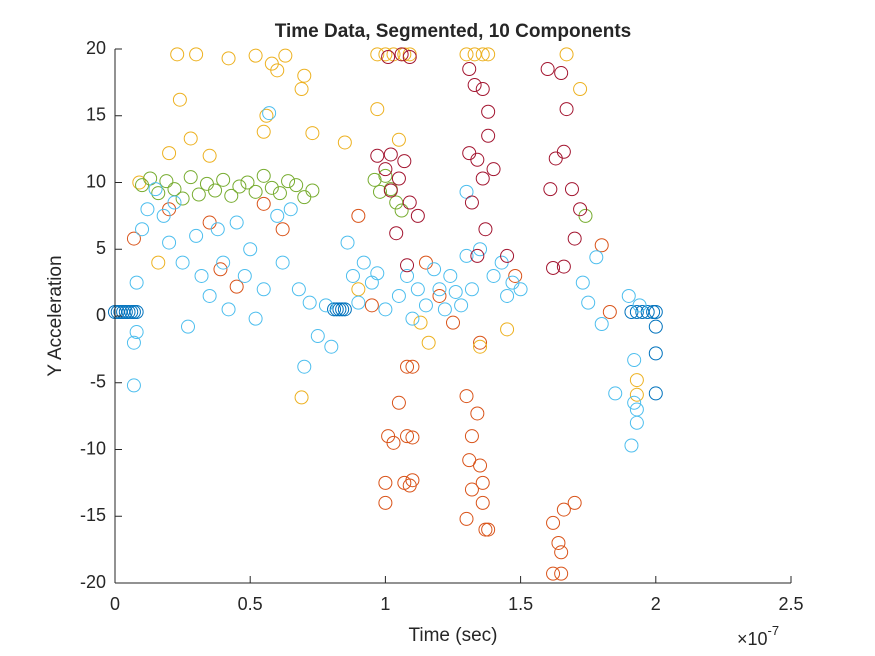  I want to click on x-tick-label: 0.5, so click(250, 604).